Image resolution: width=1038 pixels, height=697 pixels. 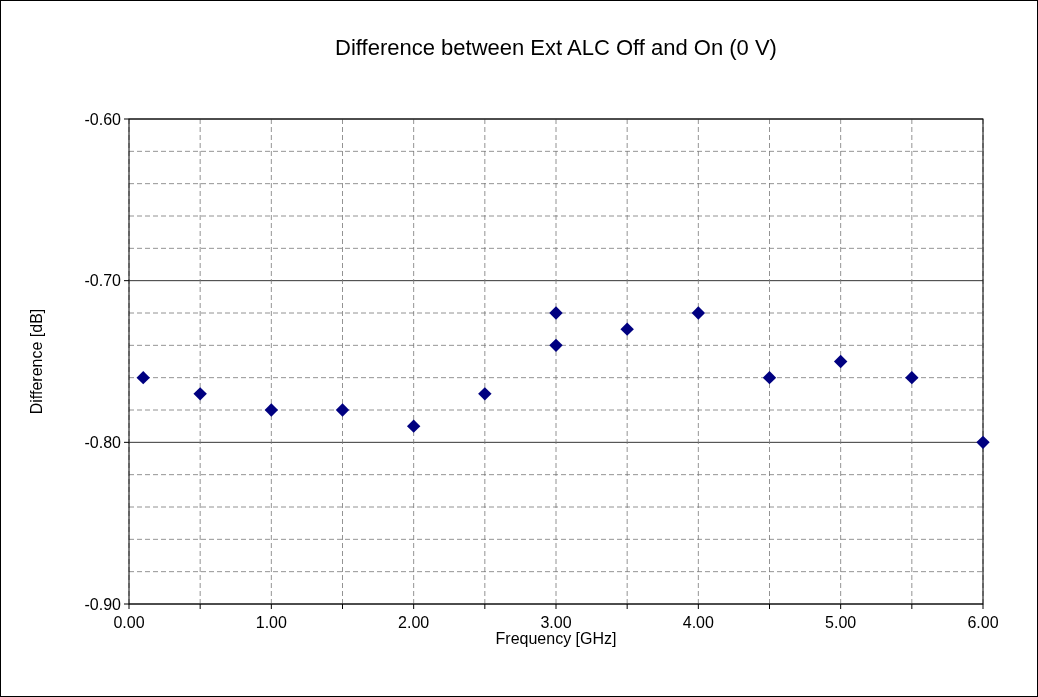 I want to click on y-tick-label: -0.60, so click(x=103, y=119).